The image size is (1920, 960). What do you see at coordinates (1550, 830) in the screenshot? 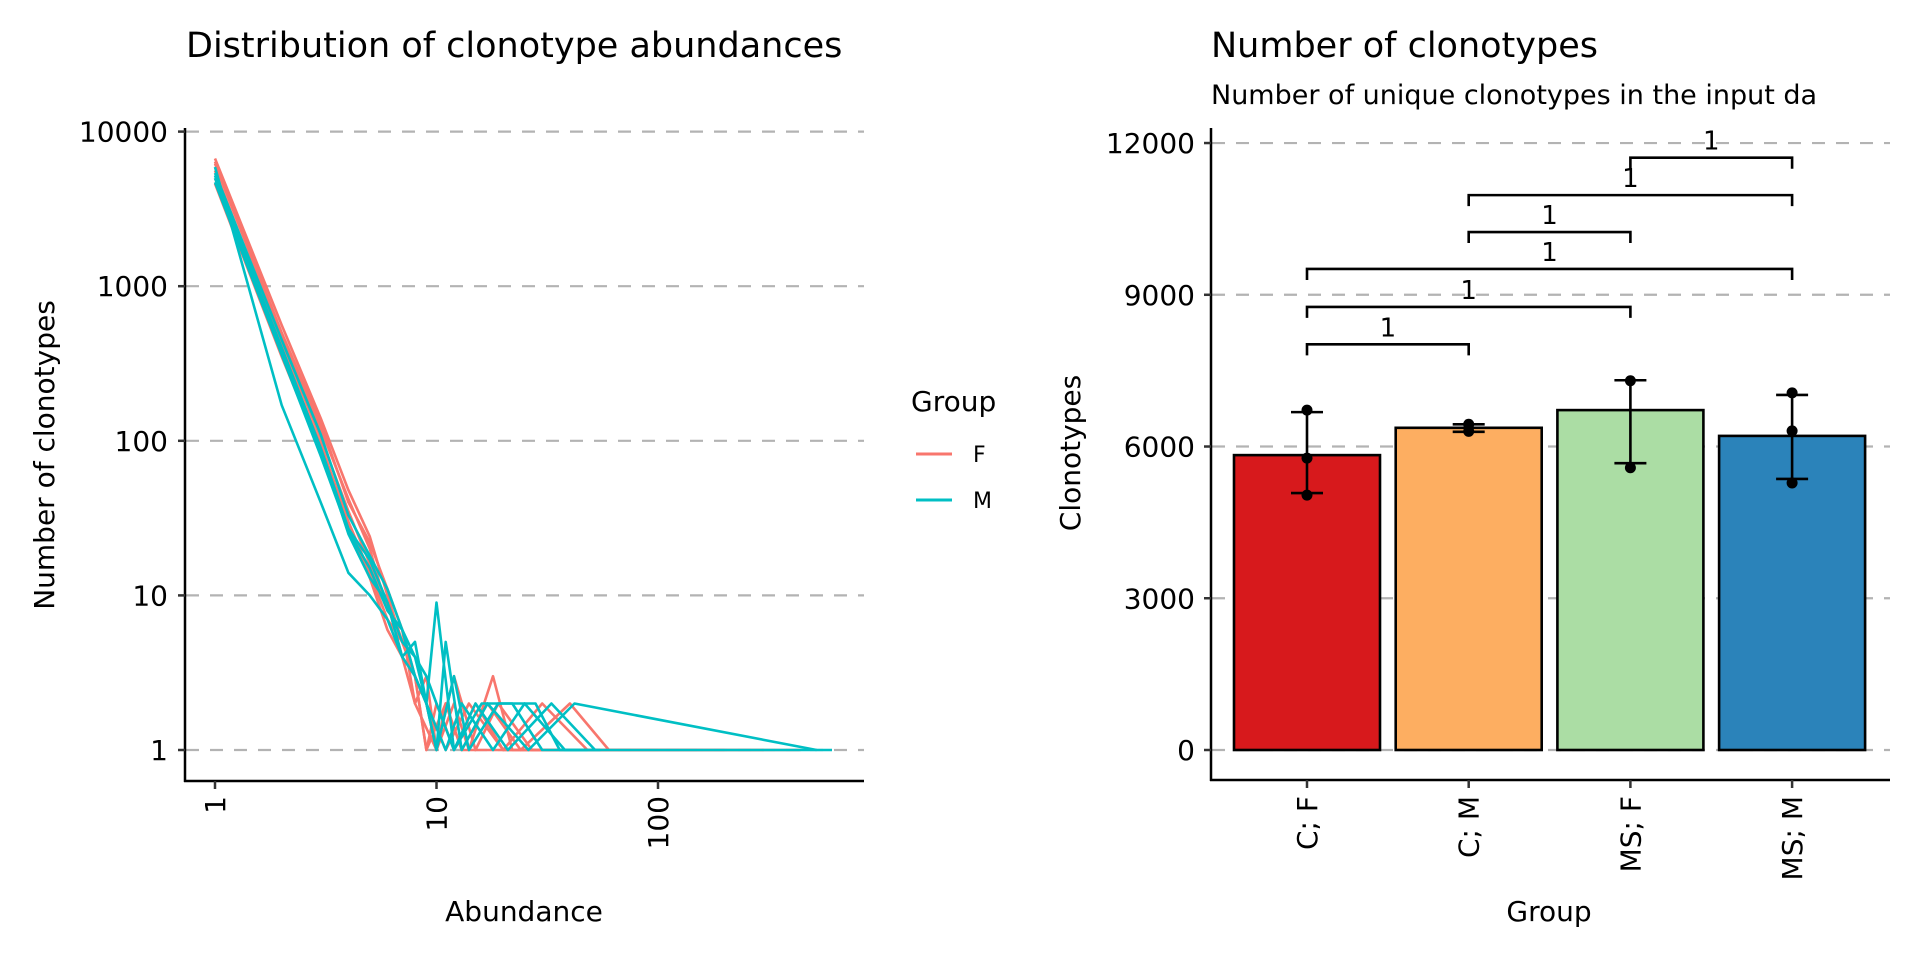
I see `right-x-ticks: C; F C; M MS; F MS; M` at bounding box center [1550, 830].